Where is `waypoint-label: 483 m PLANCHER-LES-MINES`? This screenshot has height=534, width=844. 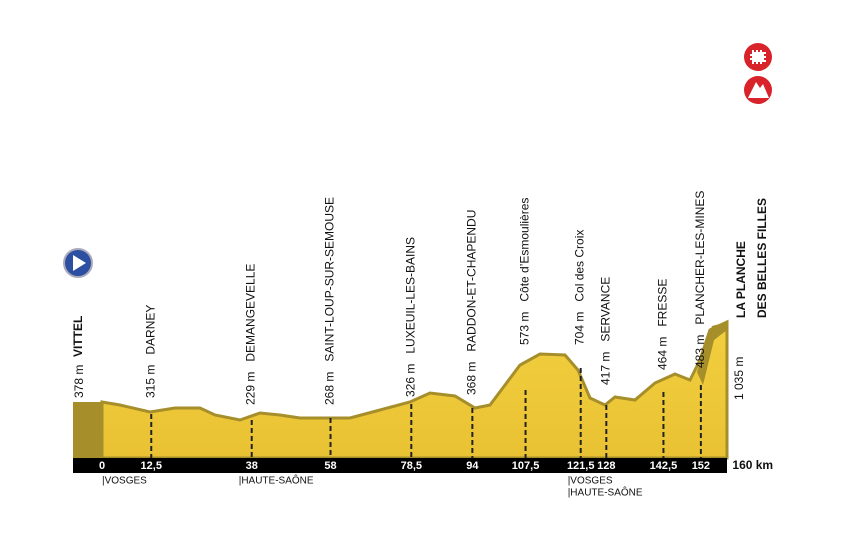 waypoint-label: 483 m PLANCHER-LES-MINES is located at coordinates (700, 279).